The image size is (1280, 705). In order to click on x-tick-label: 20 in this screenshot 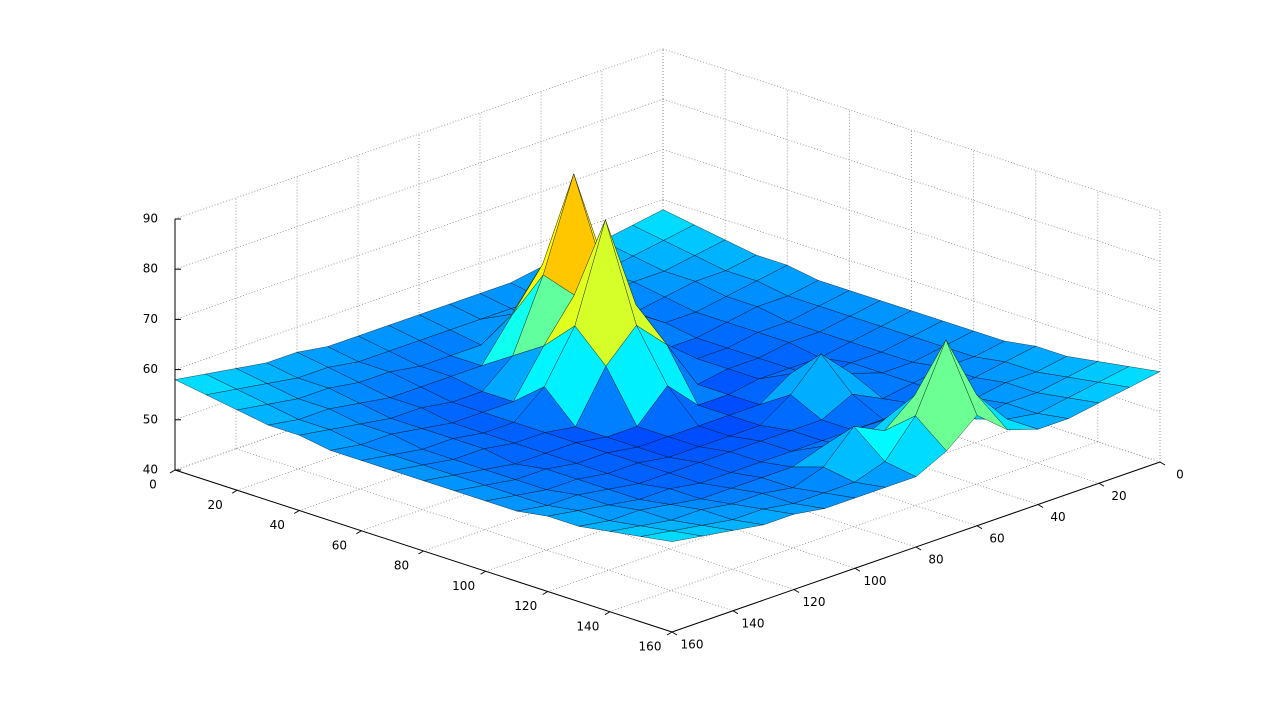, I will do `click(214, 505)`.